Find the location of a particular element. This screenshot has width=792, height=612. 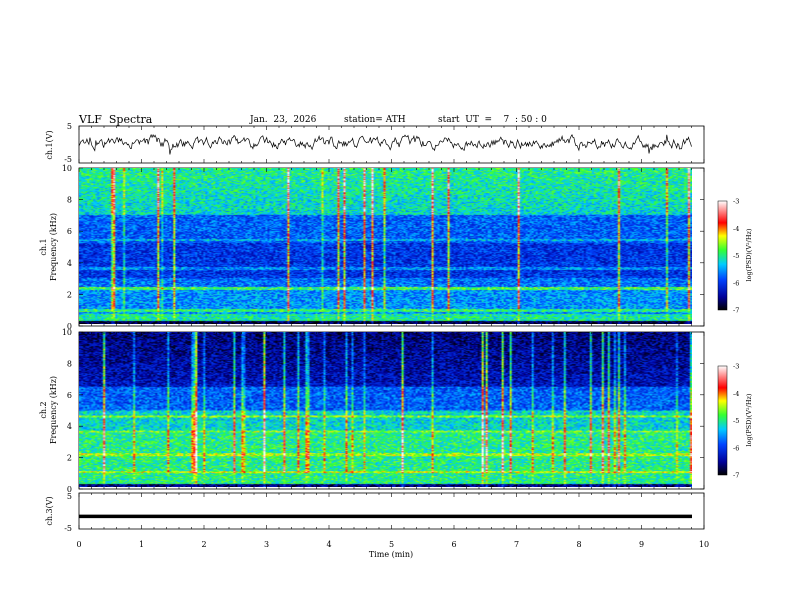

ch3-waveform-panel: 5 -5 ch.3(V) is located at coordinates (375, 512).